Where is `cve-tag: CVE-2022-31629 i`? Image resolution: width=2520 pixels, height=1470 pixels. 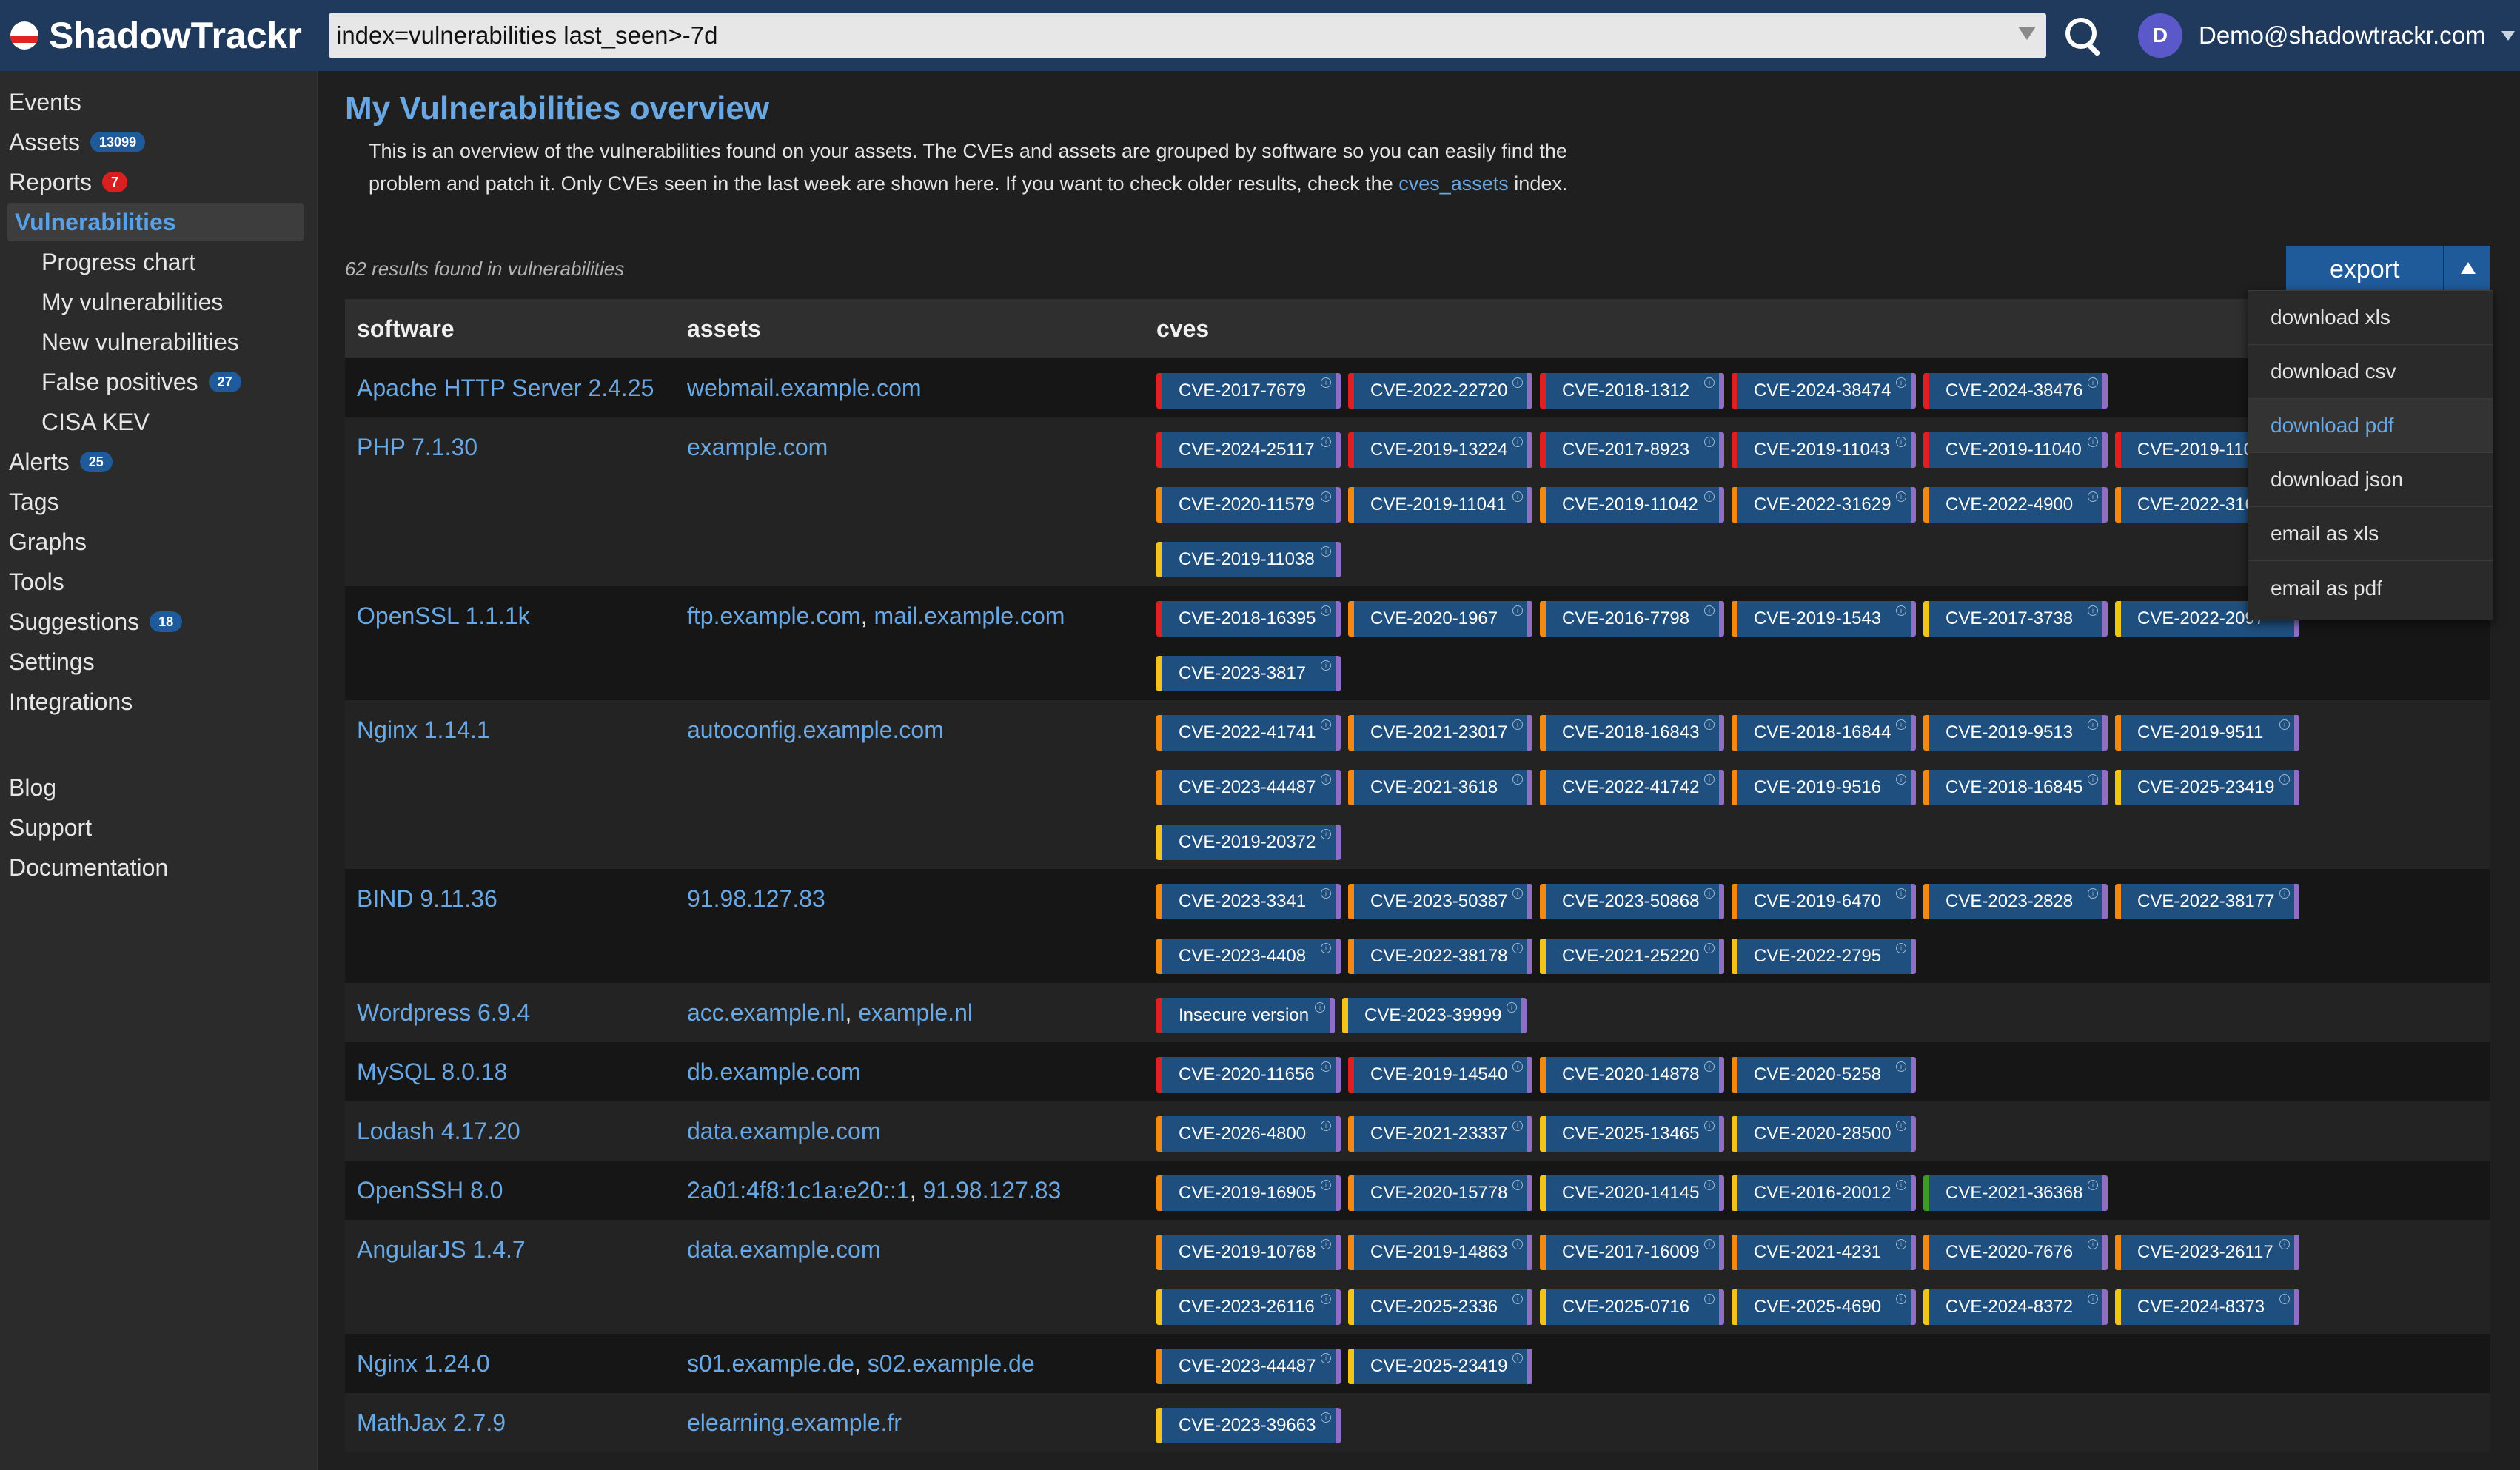 cve-tag: CVE-2022-31629 i is located at coordinates (1824, 505).